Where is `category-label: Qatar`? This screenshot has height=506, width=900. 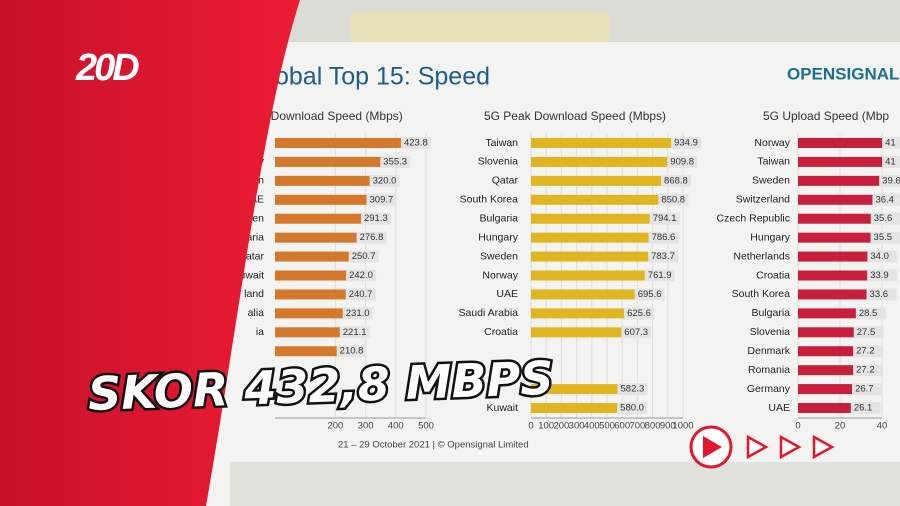
category-label: Qatar is located at coordinates (505, 181).